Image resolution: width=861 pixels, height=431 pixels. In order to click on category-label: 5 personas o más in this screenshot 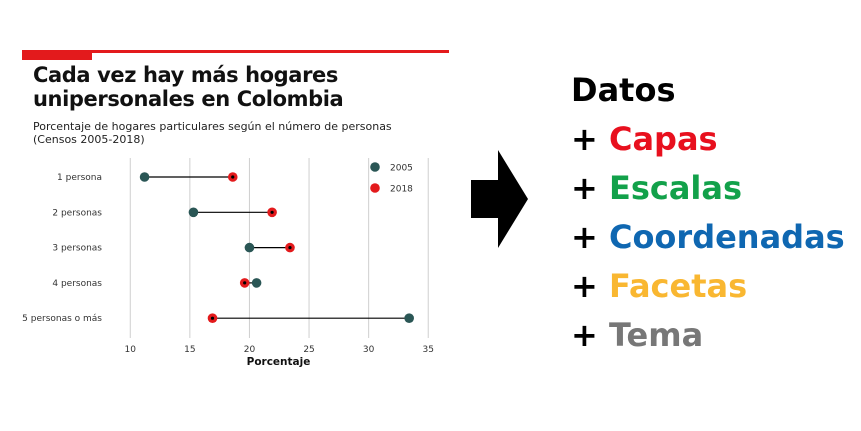, I will do `click(62, 319)`.